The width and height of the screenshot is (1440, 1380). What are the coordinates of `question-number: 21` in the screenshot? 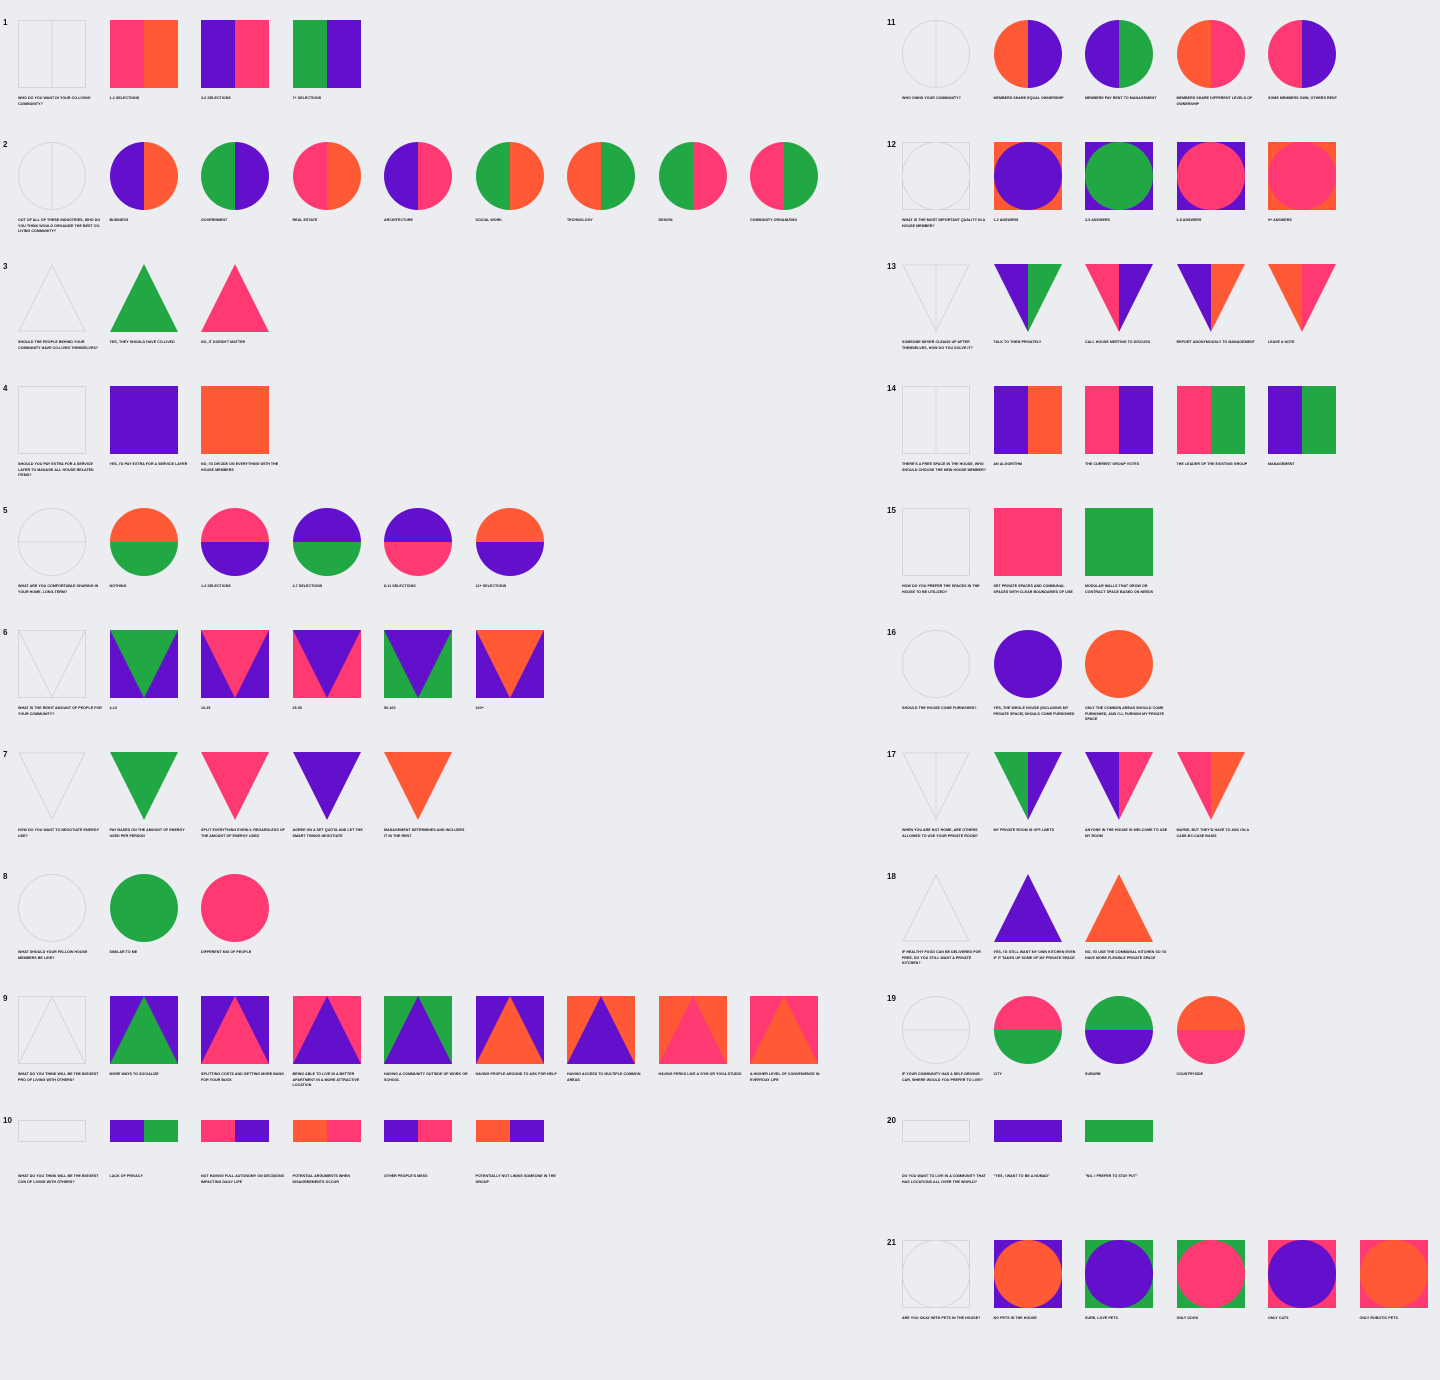 It's located at (891, 1242).